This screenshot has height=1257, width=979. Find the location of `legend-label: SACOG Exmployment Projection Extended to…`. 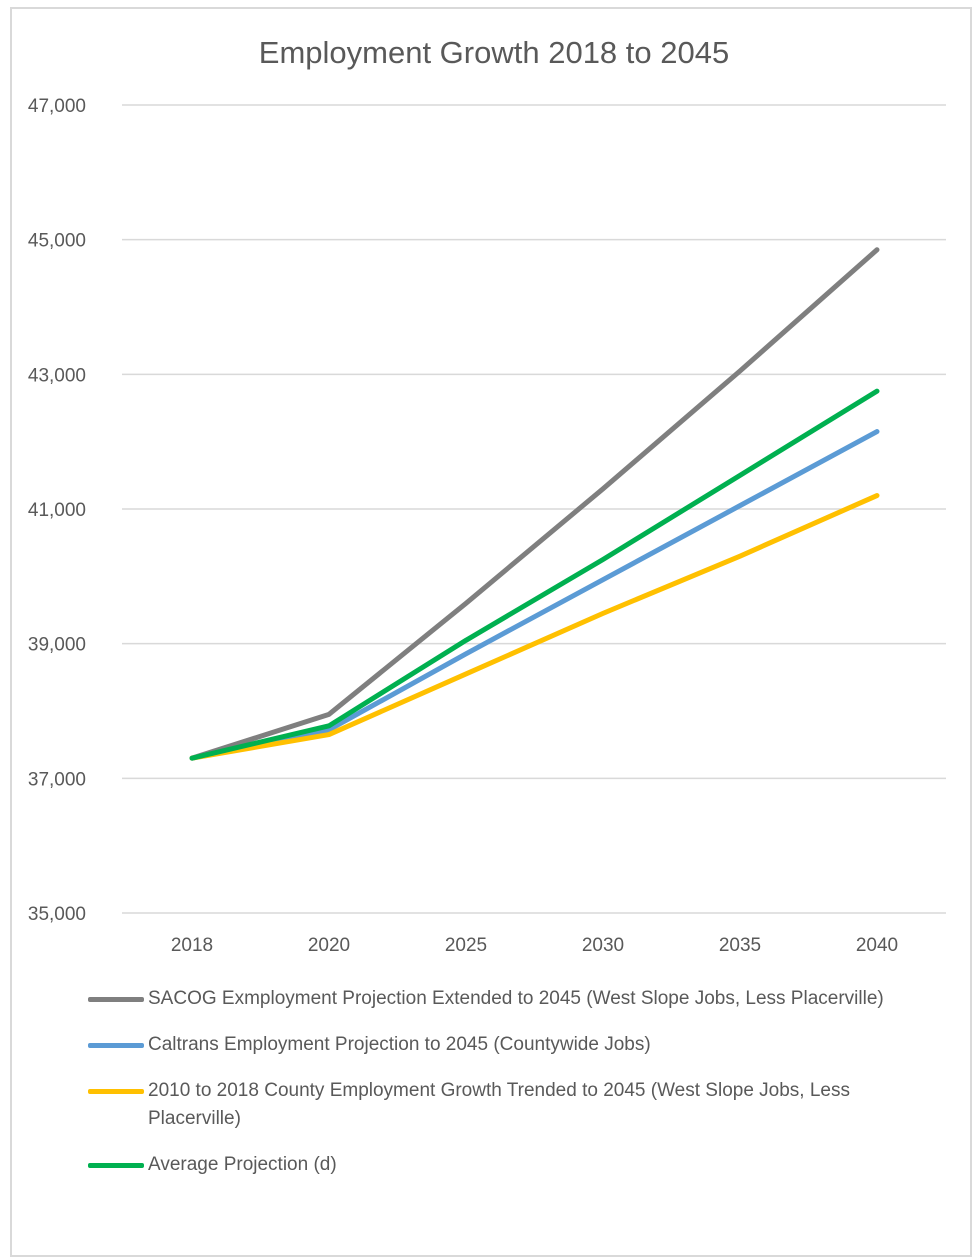

legend-label: SACOG Exmployment Projection Extended to… is located at coordinates (516, 998).